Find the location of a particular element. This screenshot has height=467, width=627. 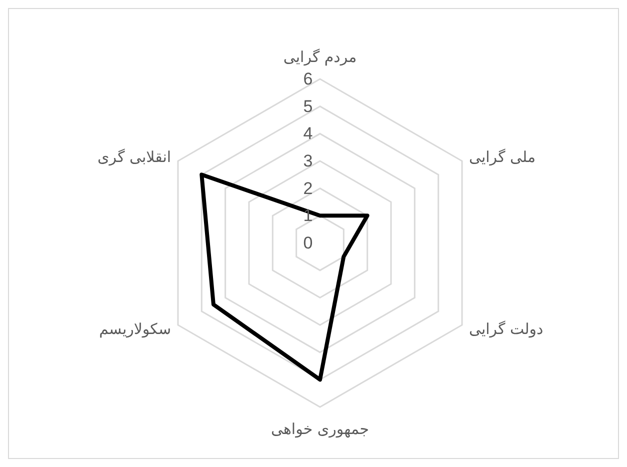

y-tick-label: 4 is located at coordinates (308, 134).